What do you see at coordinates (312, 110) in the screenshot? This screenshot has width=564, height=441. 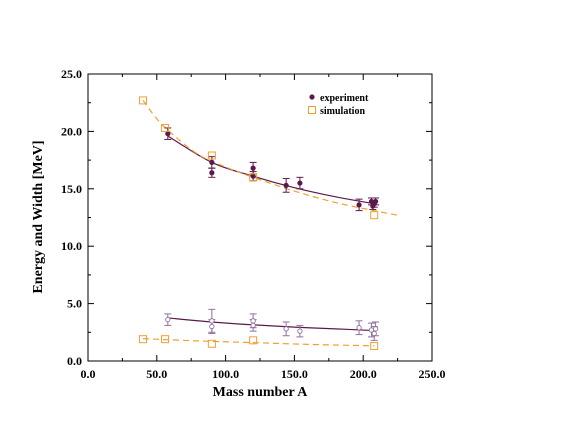 I see `legend-marker-simulation` at bounding box center [312, 110].